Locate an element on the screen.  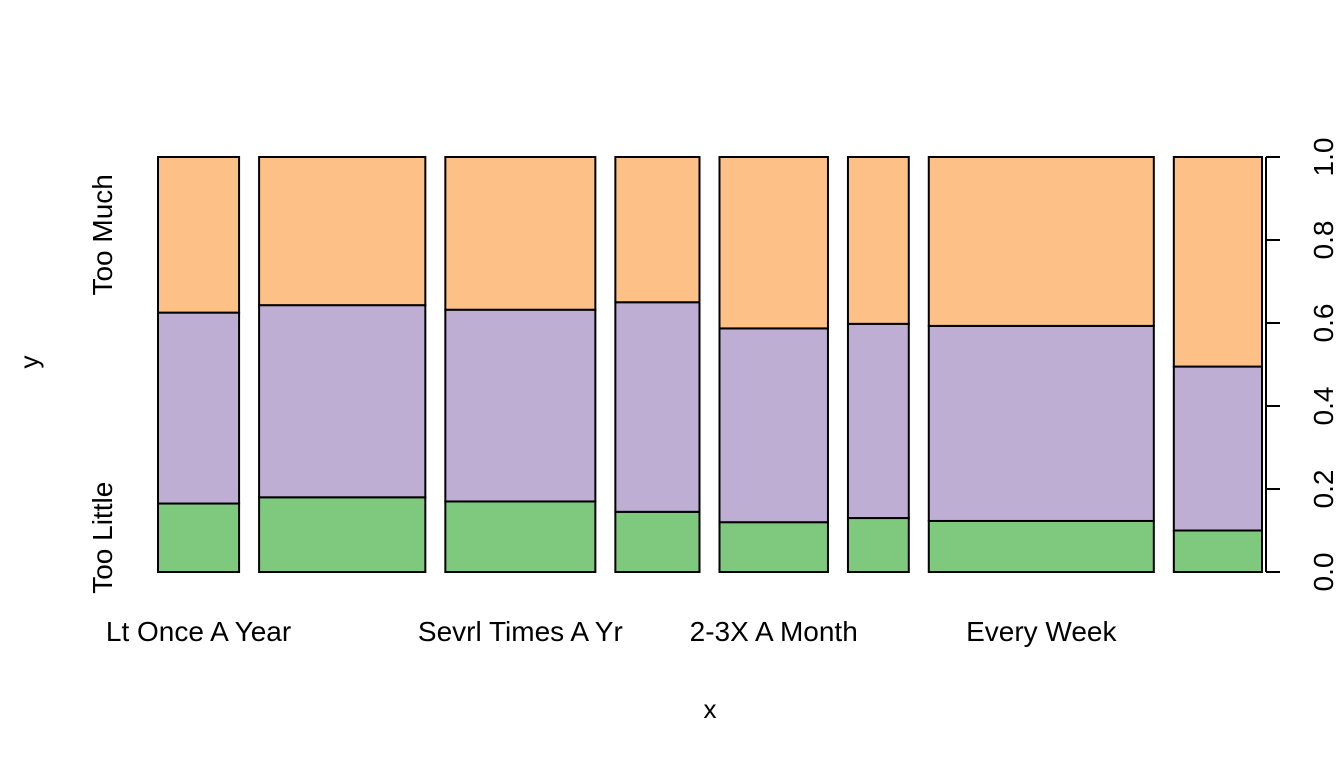
bar-segment-c1-l2 is located at coordinates (342, 231).